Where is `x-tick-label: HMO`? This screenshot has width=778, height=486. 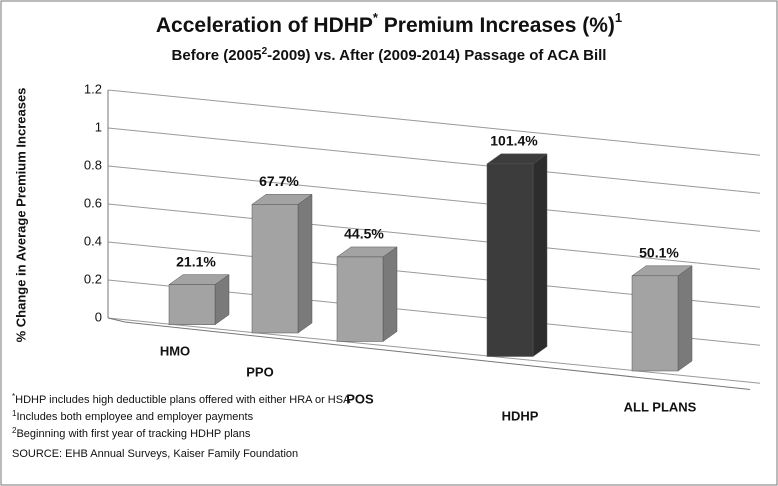 x-tick-label: HMO is located at coordinates (175, 350).